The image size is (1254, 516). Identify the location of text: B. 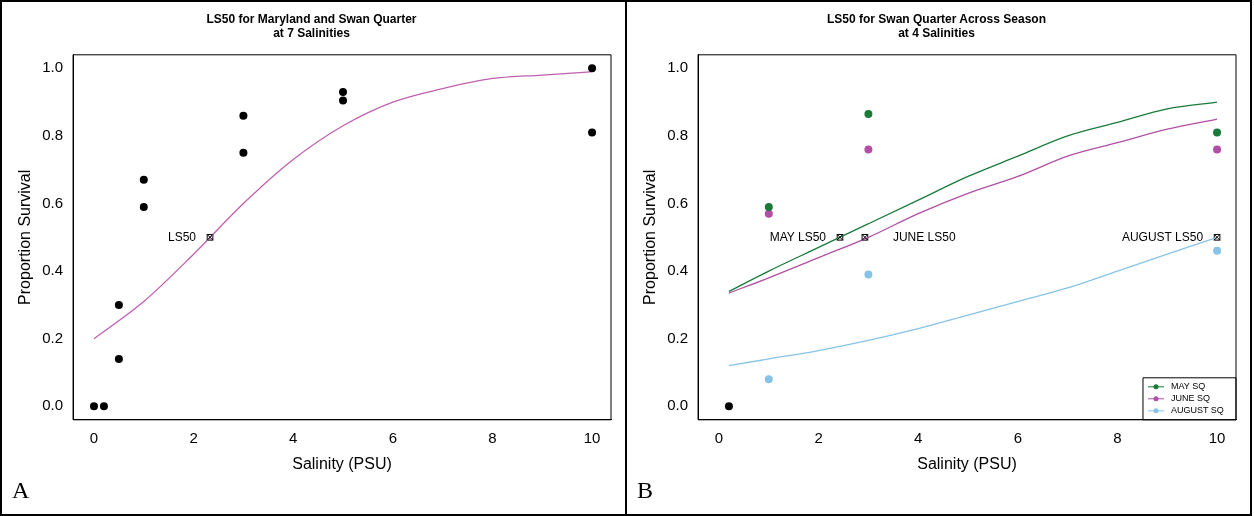
(645, 490).